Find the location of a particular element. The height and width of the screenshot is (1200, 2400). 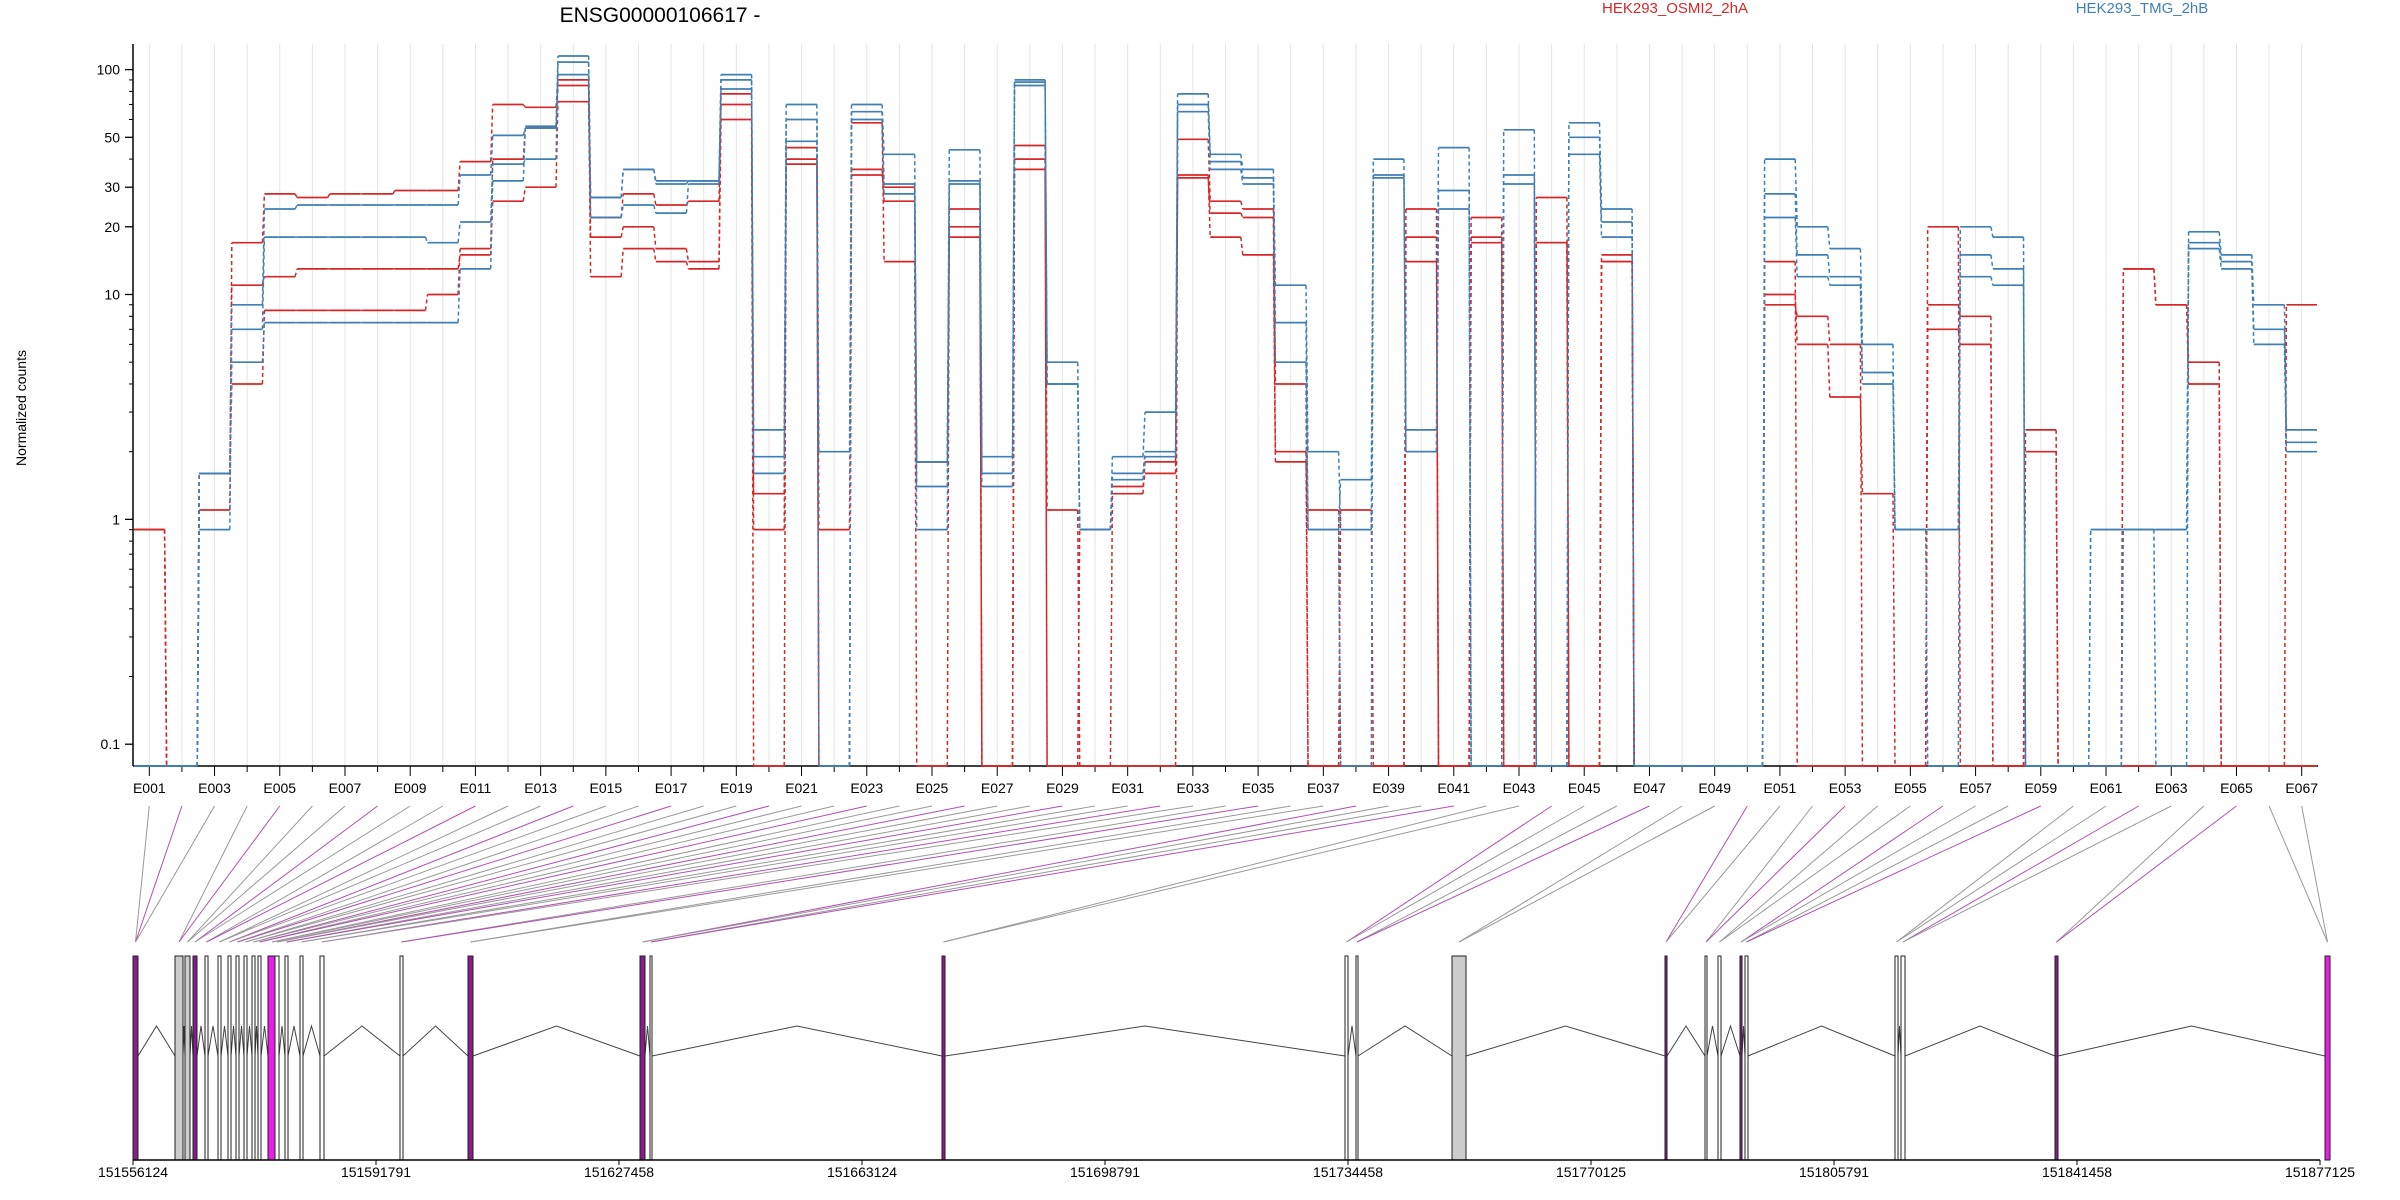

exon-tick-label: E027 is located at coordinates (997, 788).